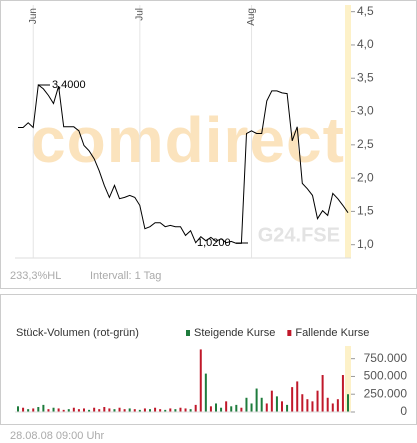 This screenshot has height=443, width=417. Describe the element at coordinates (33, 16) in the screenshot. I see `x-tick-label: Jun` at that location.